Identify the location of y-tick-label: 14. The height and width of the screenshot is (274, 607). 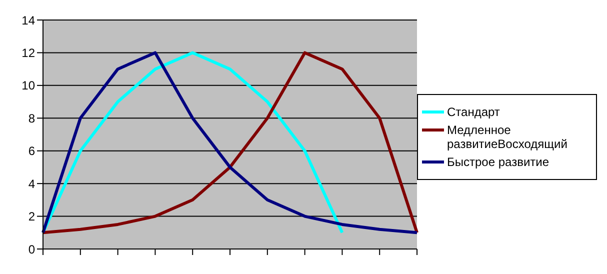
(29, 20).